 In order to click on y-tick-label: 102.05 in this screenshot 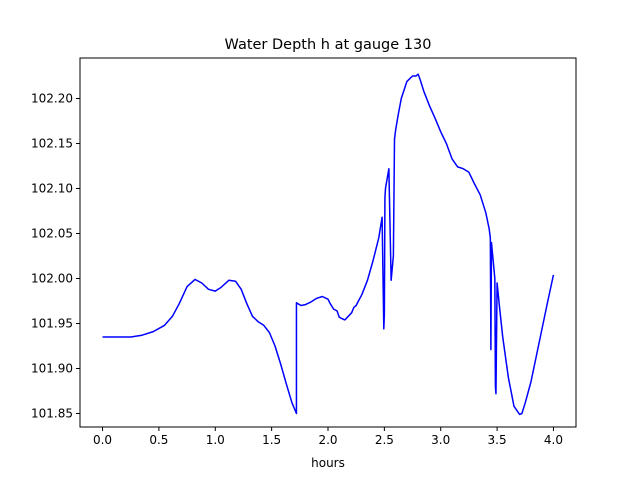, I will do `click(52, 234)`.